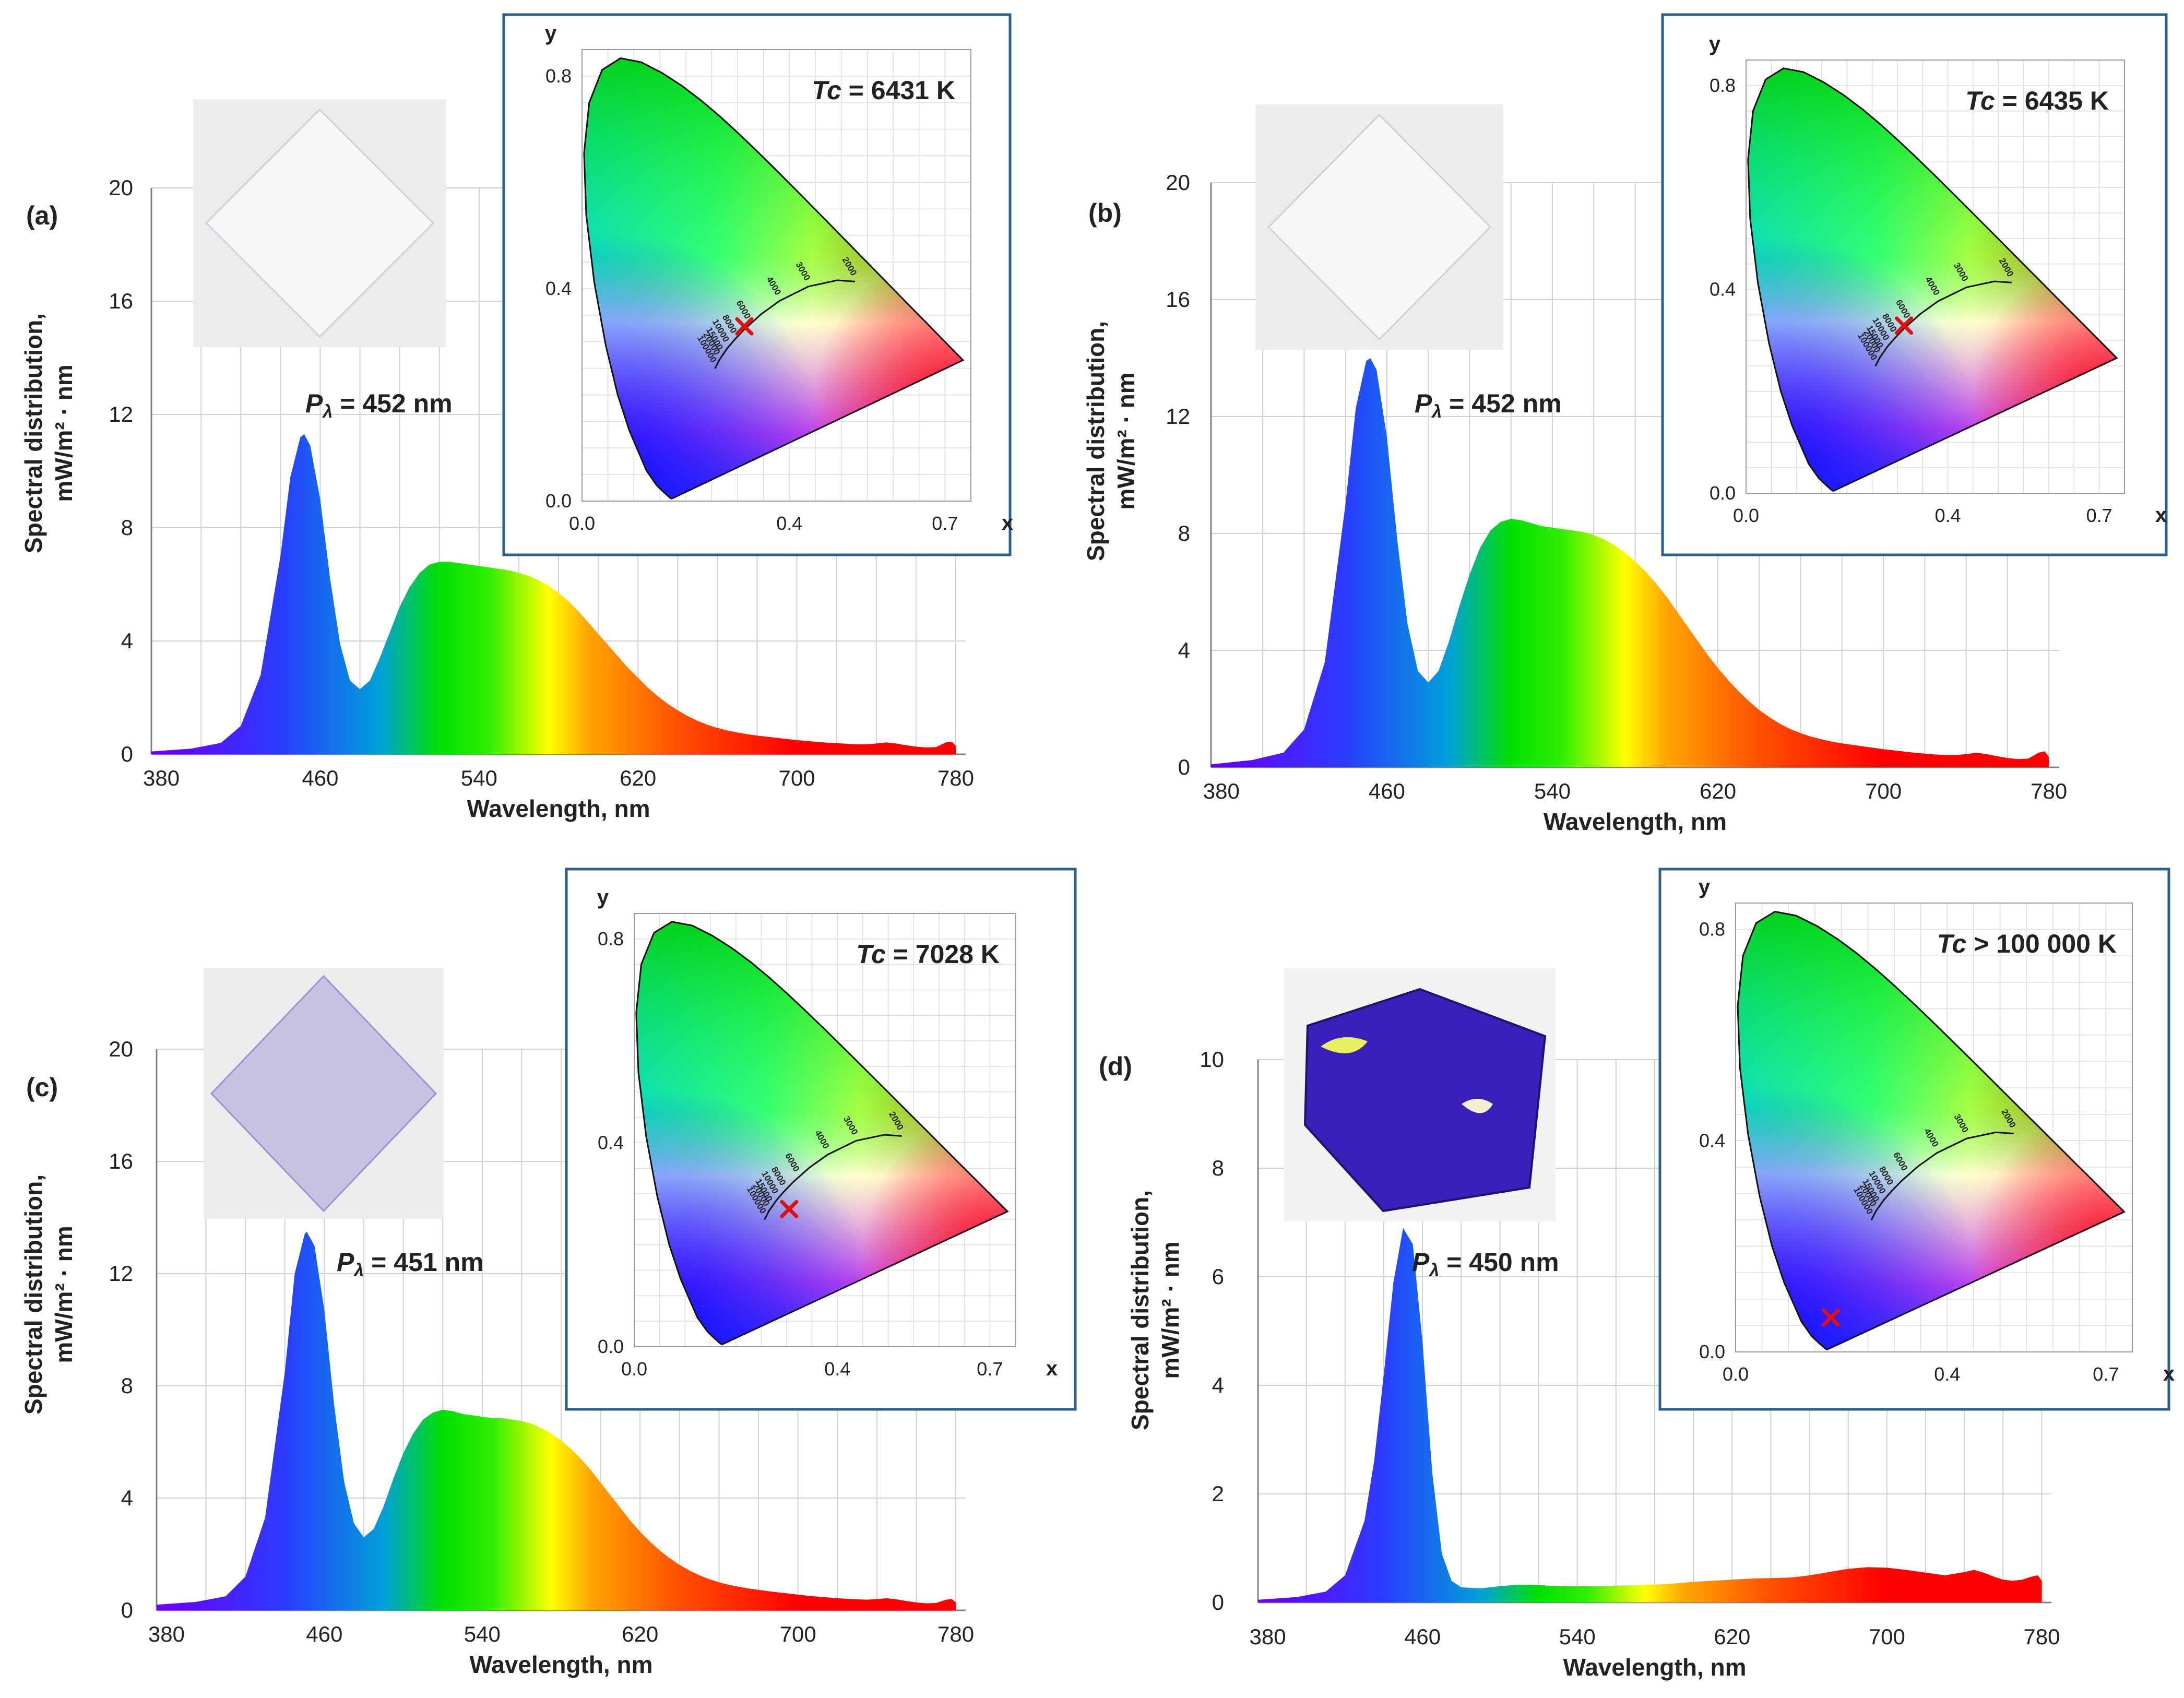 The image size is (2184, 1698). I want to click on inset-x-axis-name: x, so click(1052, 1369).